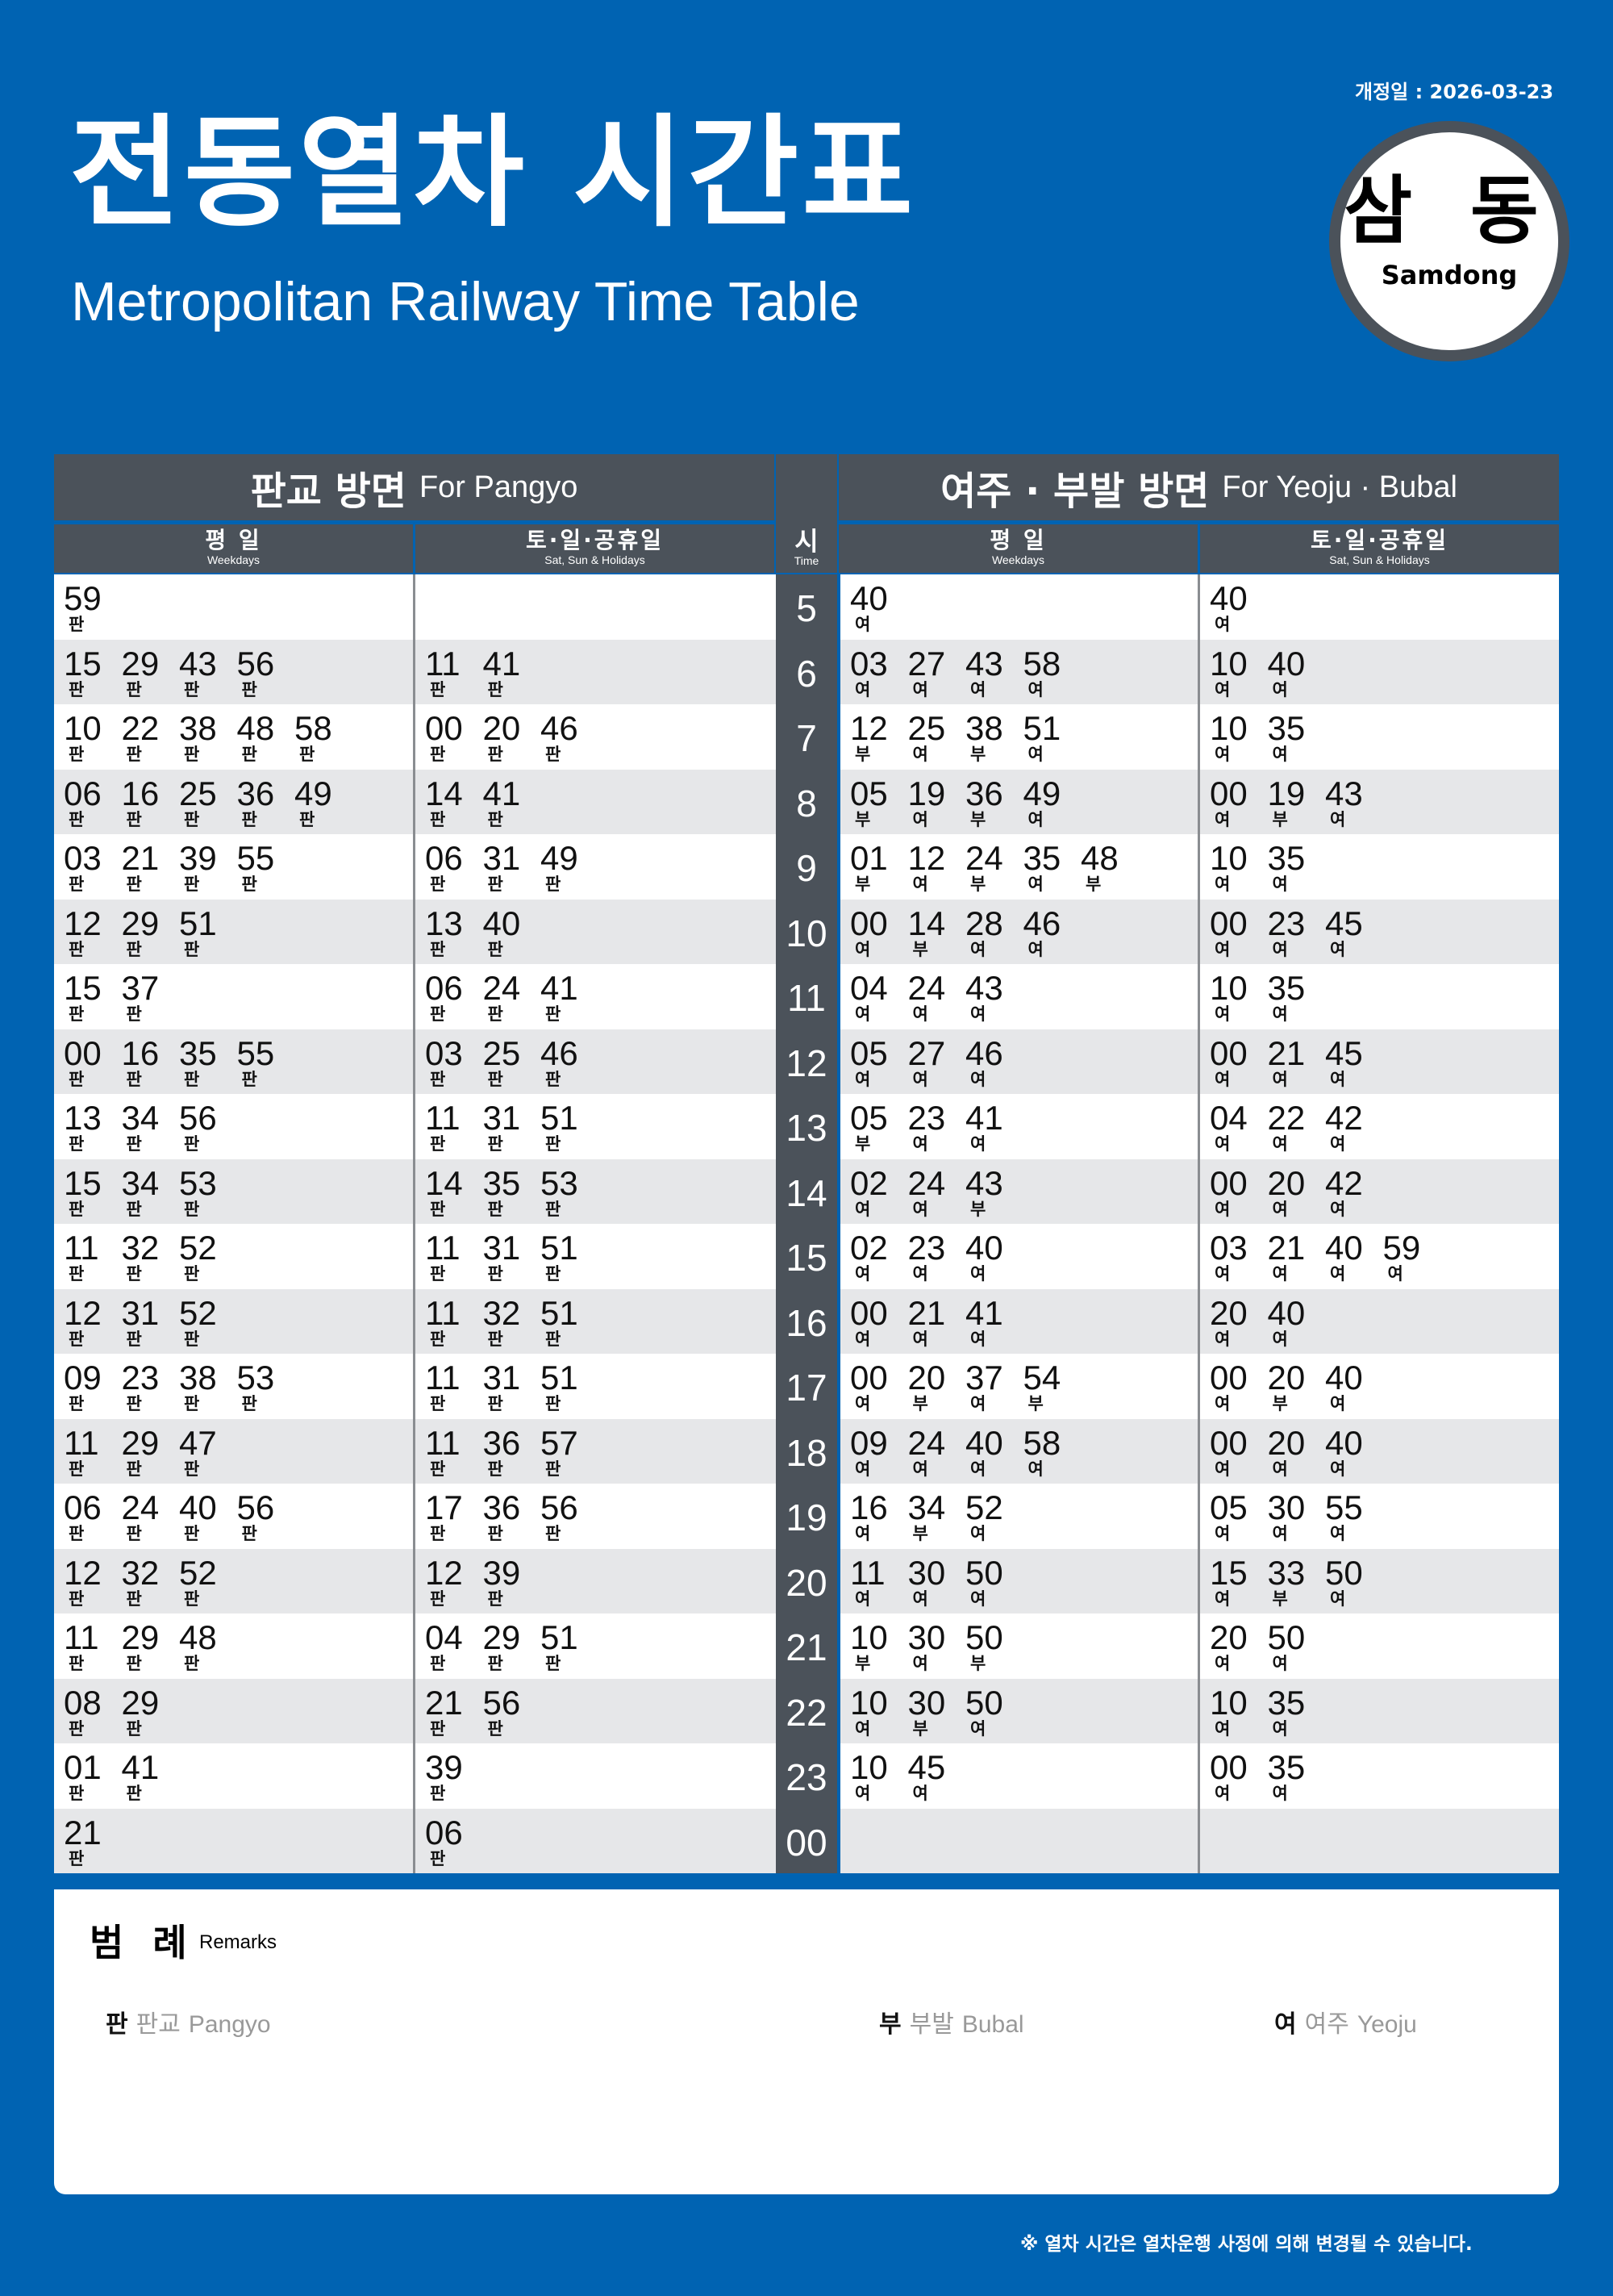 This screenshot has height=2296, width=1613. I want to click on departure: 24 부, so click(992, 868).